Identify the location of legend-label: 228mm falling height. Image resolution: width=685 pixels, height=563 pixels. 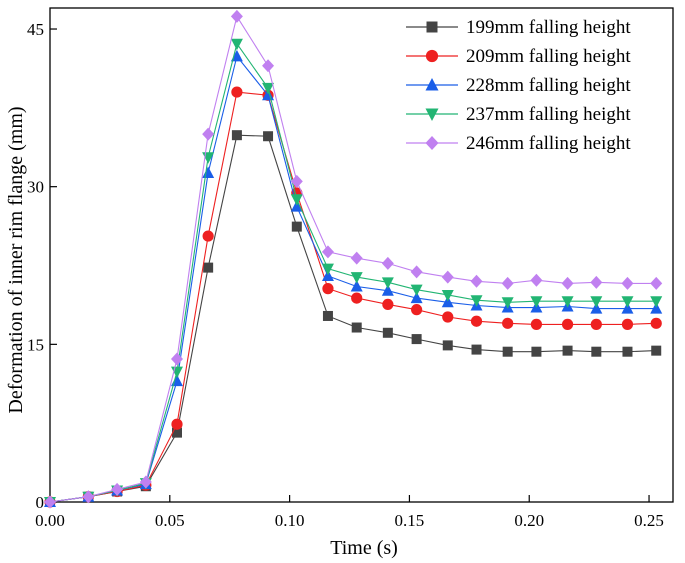
(548, 85).